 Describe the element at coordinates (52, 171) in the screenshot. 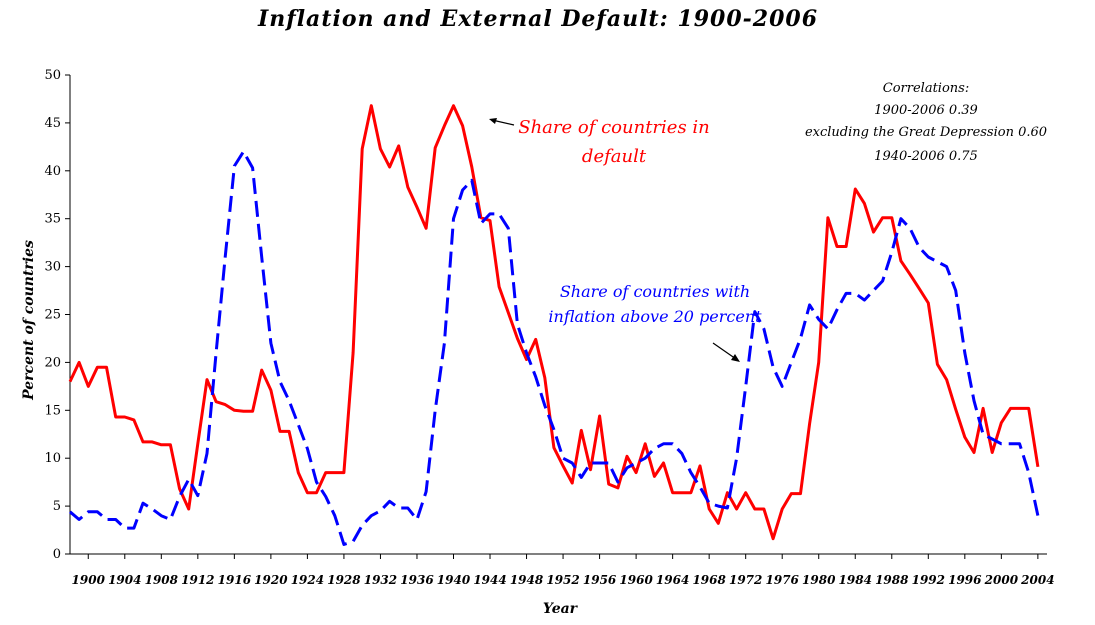

I see `y-tick-label: 40` at that location.